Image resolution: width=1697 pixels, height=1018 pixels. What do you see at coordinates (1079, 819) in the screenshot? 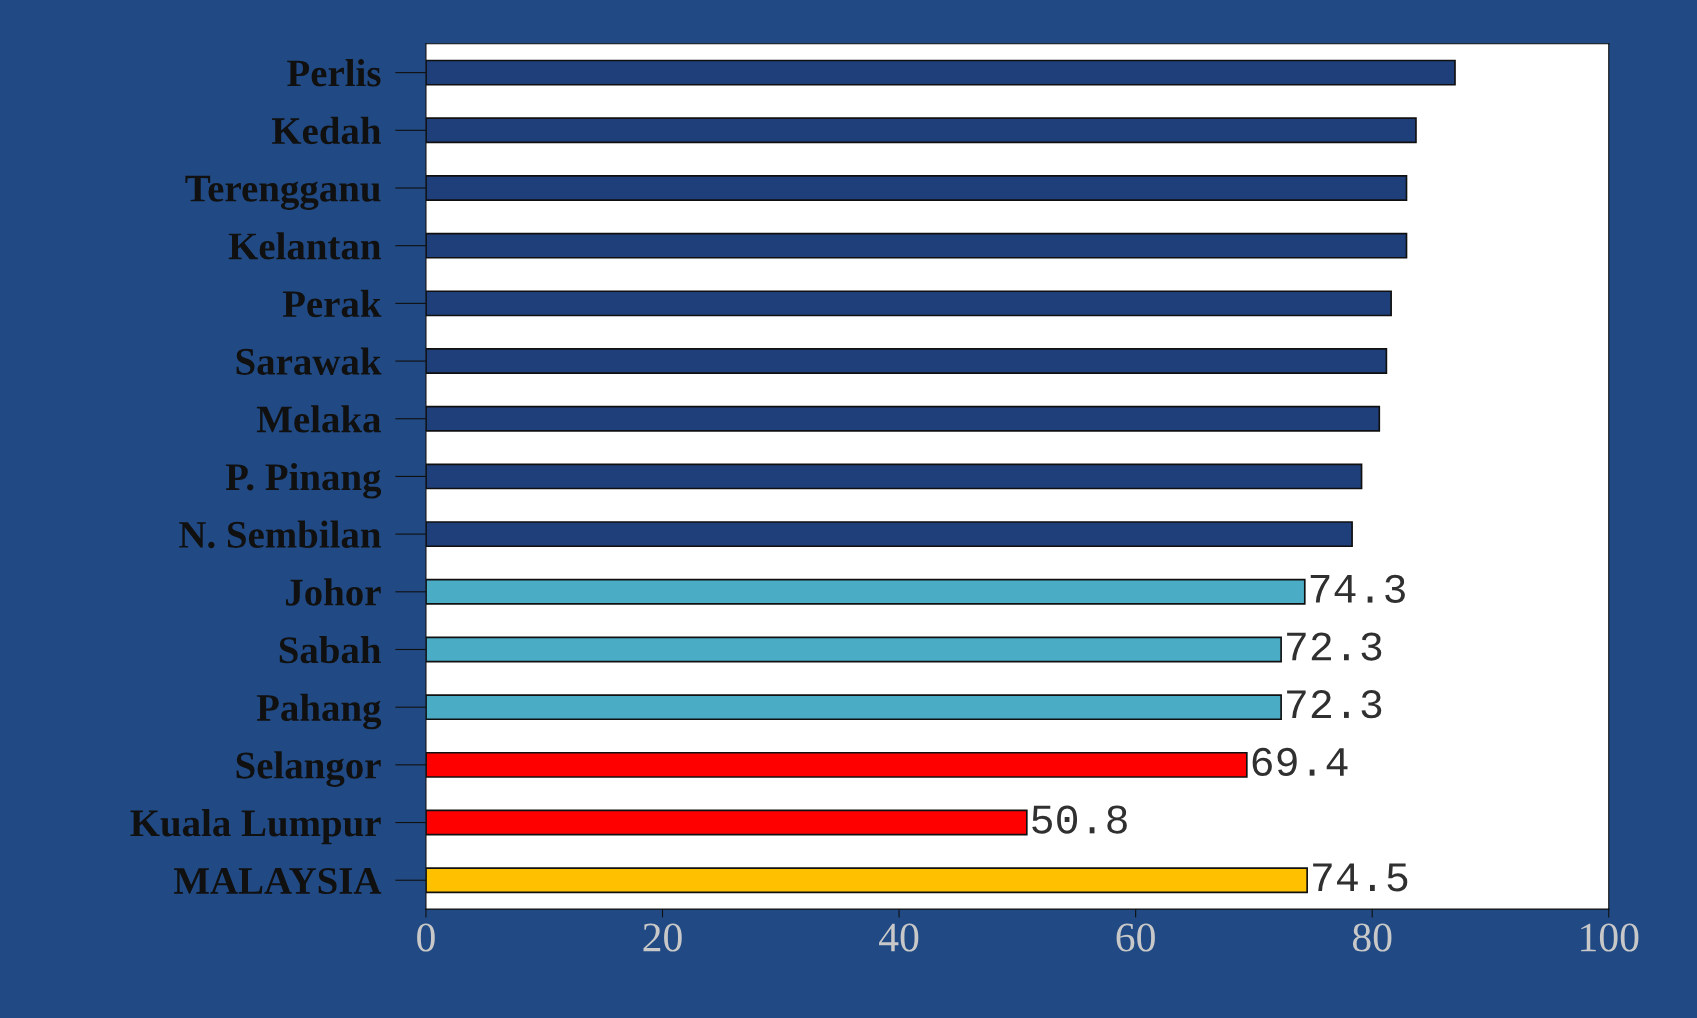
I see `data-label: 50.8` at bounding box center [1079, 819].